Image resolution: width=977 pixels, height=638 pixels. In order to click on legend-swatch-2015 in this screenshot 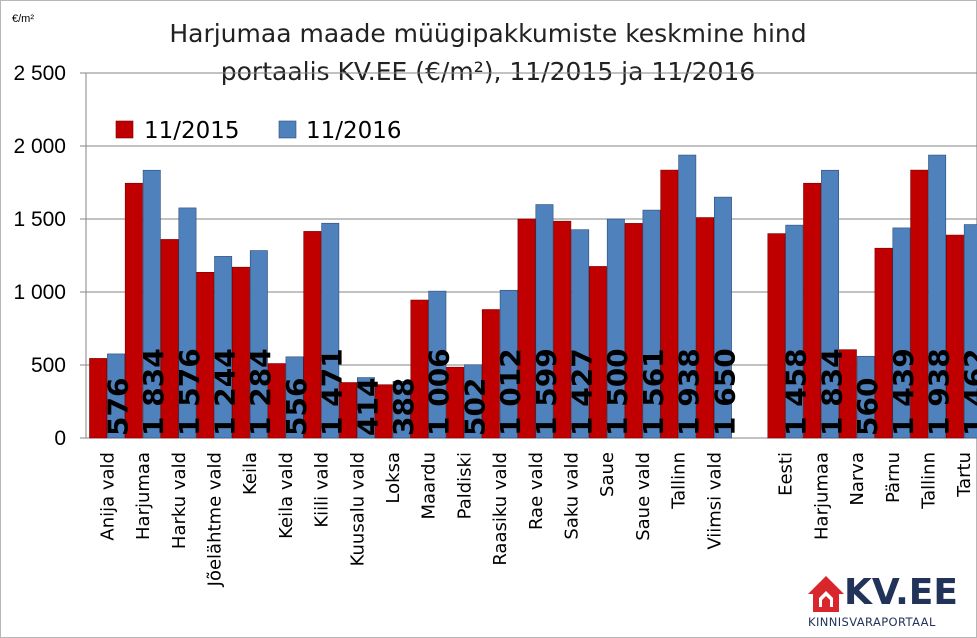, I will do `click(124, 129)`.